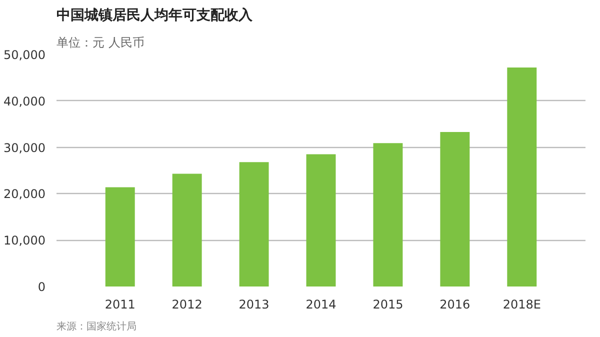 This screenshot has width=600, height=337. I want to click on chart-subtitle: 单位：元 人民币, so click(100, 43).